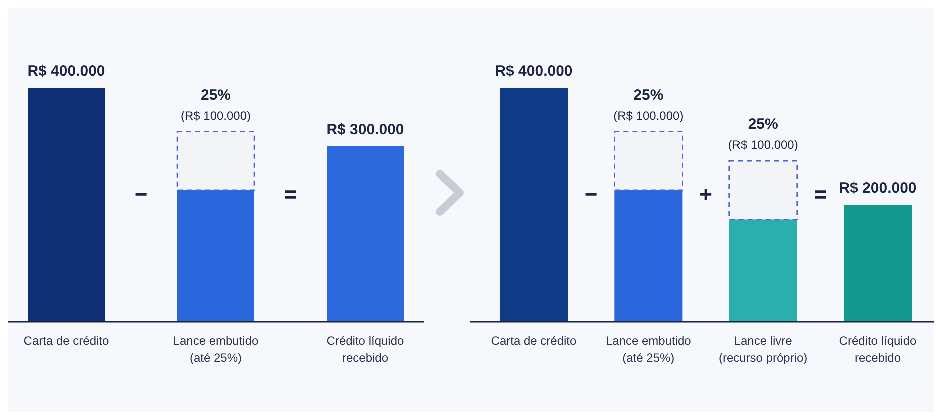 The image size is (942, 420). Describe the element at coordinates (763, 349) in the screenshot. I see `x-tick-label: Lance livre (recurso próprio)` at that location.